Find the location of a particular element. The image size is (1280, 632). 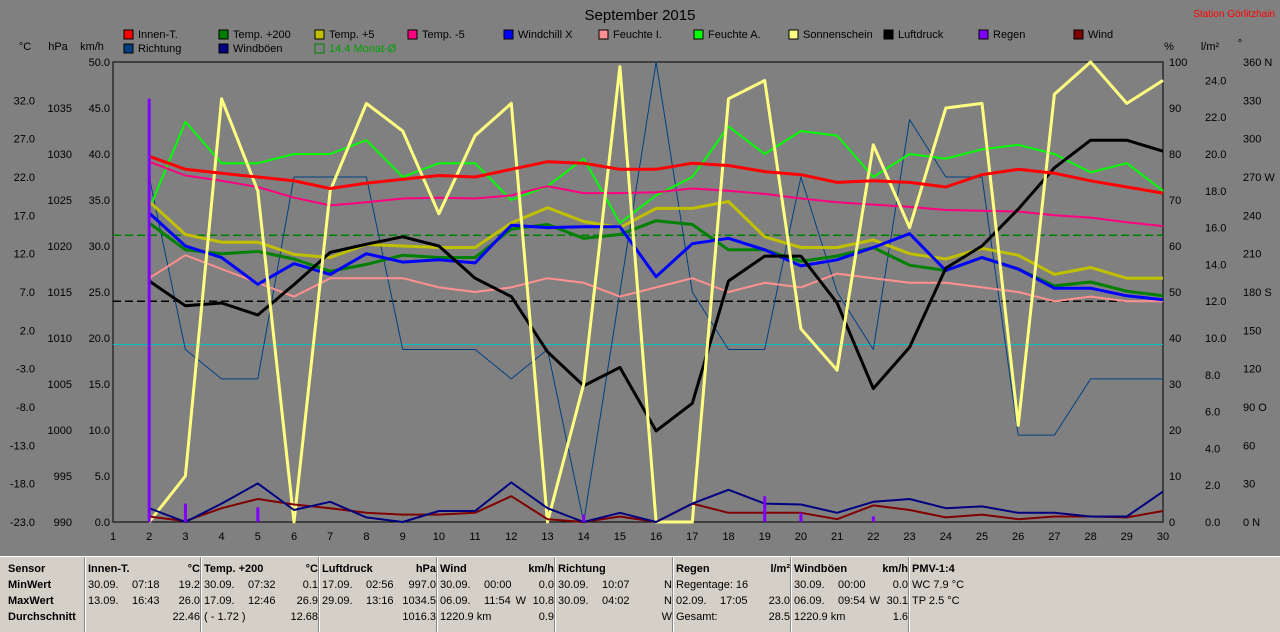

tick-x: 7 is located at coordinates (330, 537).